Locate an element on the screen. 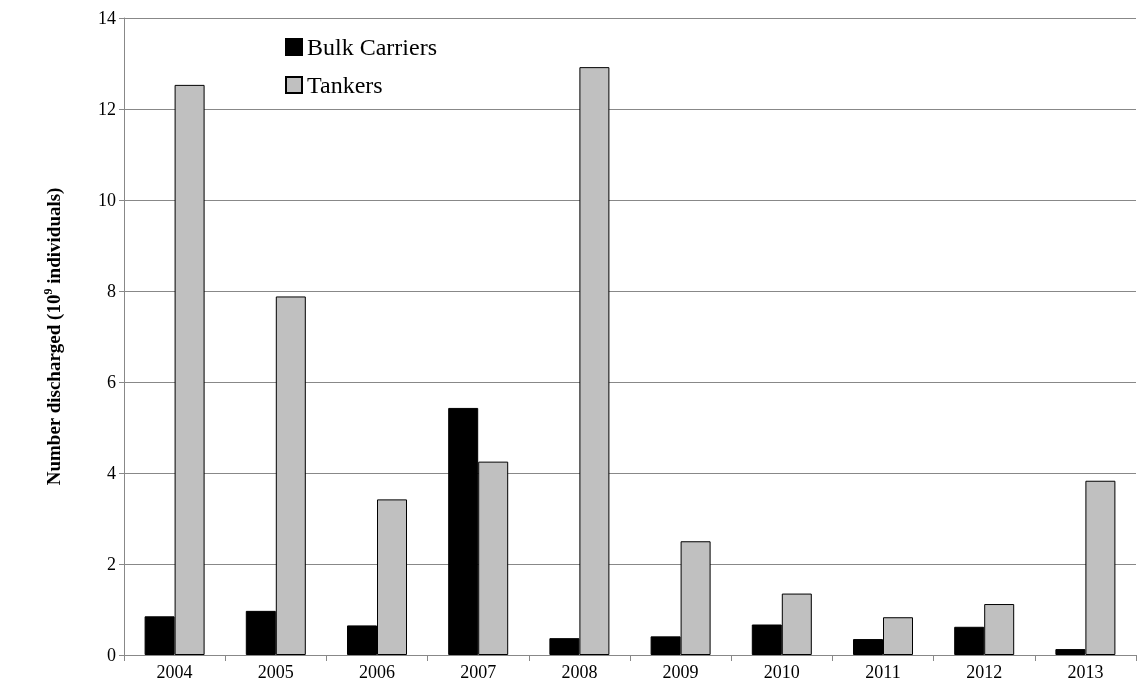  x-tick-label: 2012 is located at coordinates (984, 672).